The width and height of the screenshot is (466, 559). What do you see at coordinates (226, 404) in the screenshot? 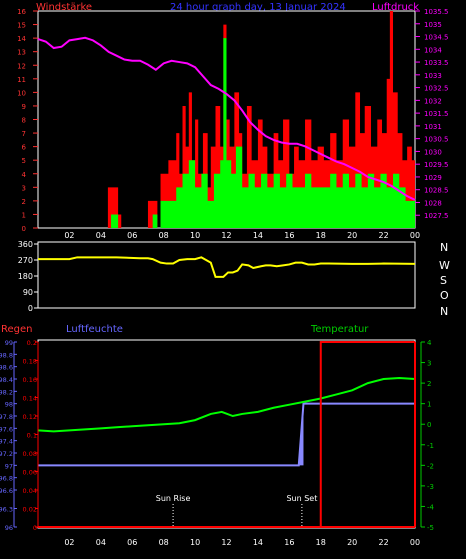
I see `temperature-line` at bounding box center [226, 404].